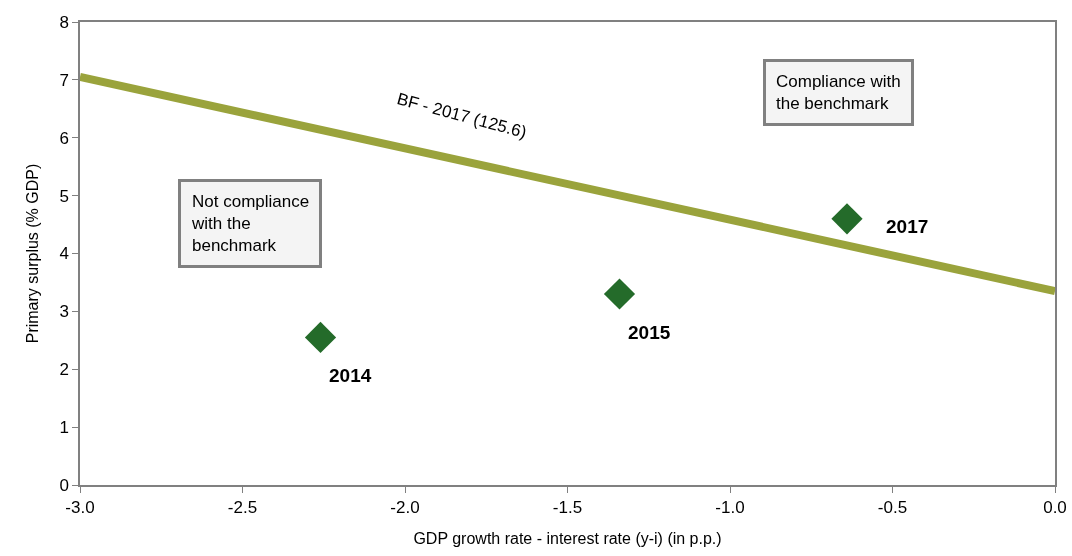  I want to click on x-tick-label: 0.0, so click(1055, 508).